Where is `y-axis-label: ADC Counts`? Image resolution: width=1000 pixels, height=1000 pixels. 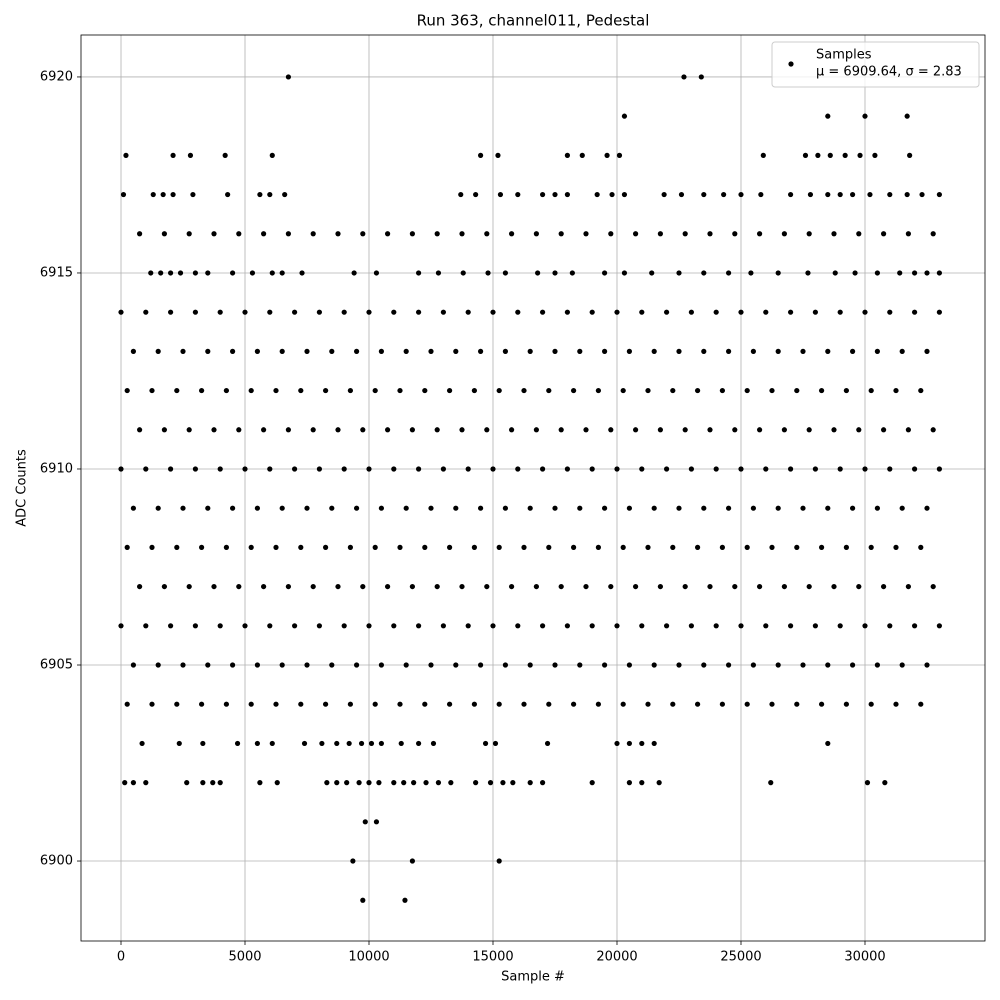
y-axis-label: ADC Counts is located at coordinates (22, 488).